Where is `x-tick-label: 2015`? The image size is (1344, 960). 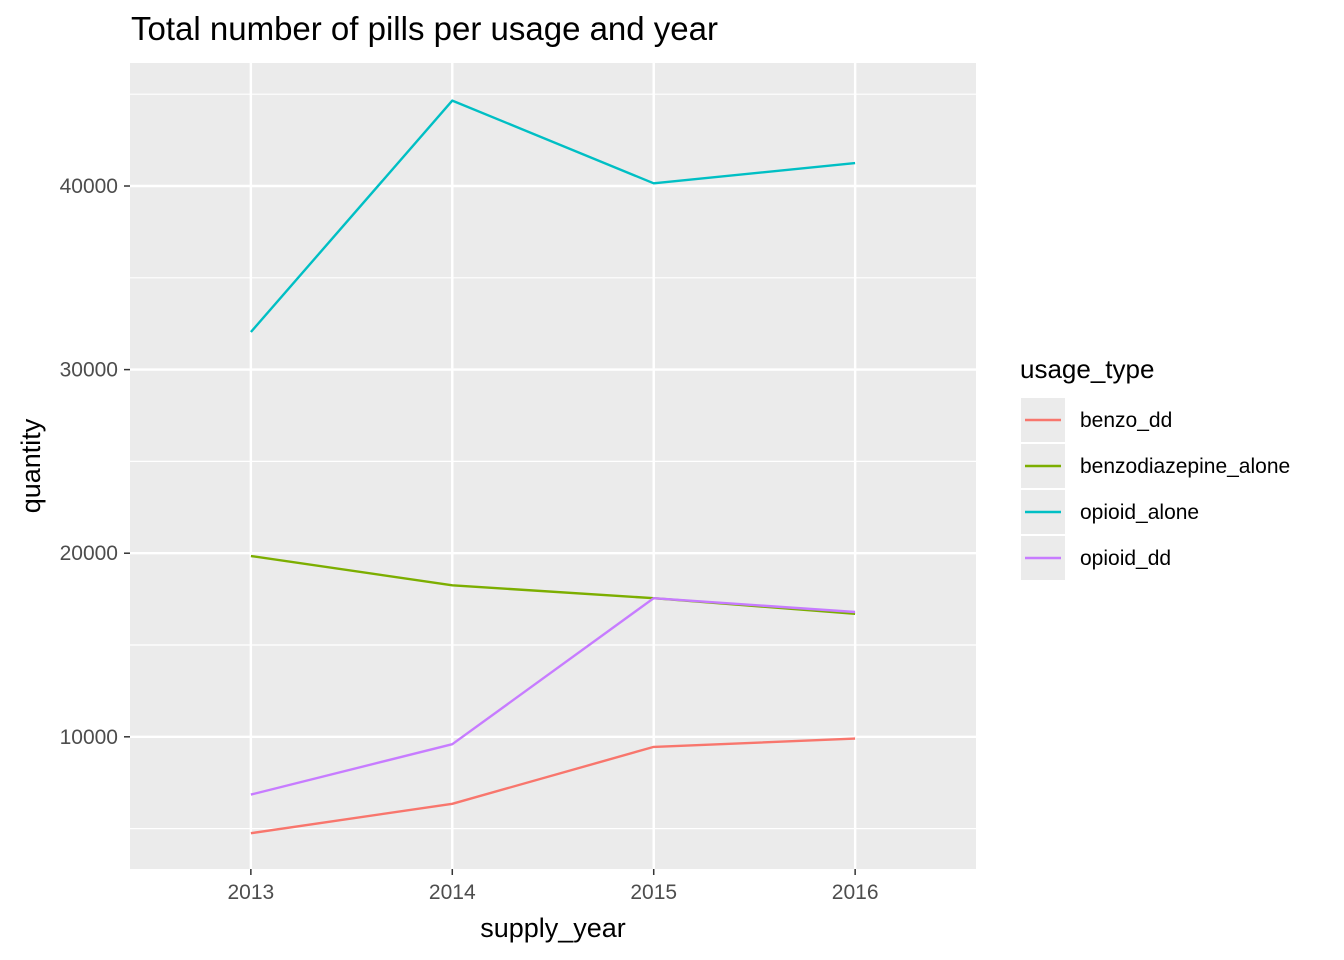
x-tick-label: 2015 is located at coordinates (653, 892).